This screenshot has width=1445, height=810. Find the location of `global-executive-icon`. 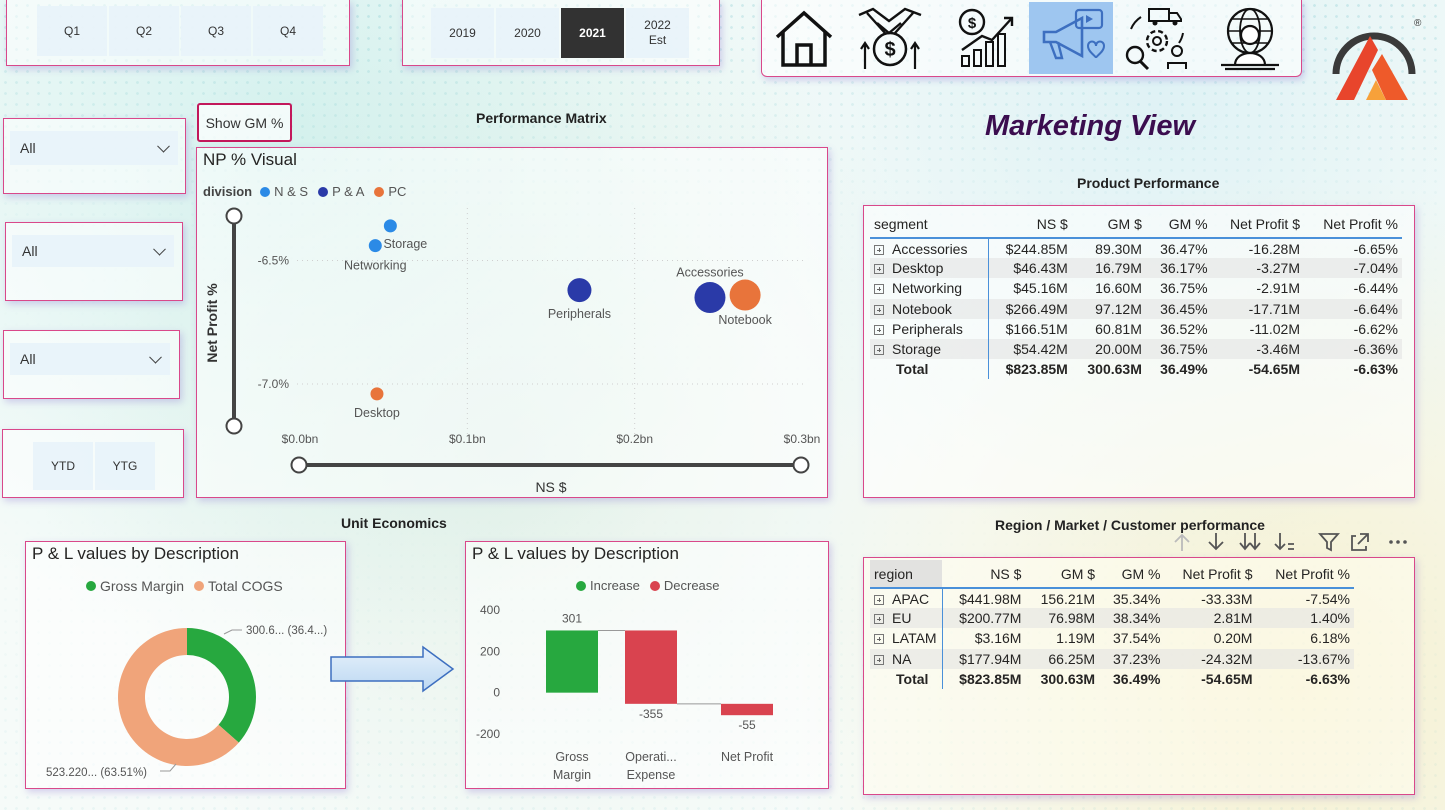

global-executive-icon is located at coordinates (1250, 38).